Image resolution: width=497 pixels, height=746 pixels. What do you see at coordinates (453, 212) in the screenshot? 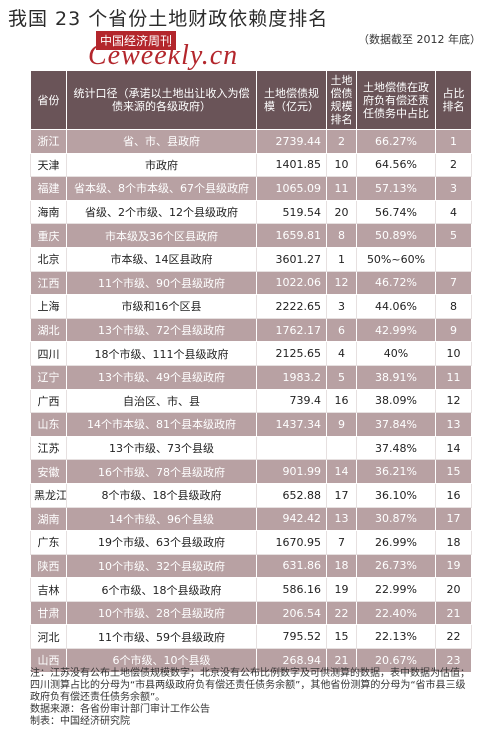
I see `cell-share-rank: 4` at bounding box center [453, 212].